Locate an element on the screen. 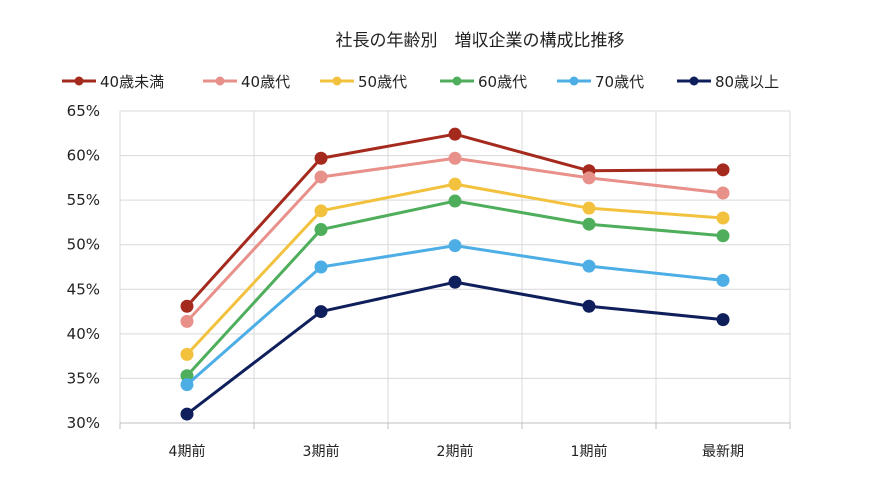 This screenshot has width=870, height=492. x-axis: 4期前 3期前 2期前 1期前 最新期 is located at coordinates (456, 451).